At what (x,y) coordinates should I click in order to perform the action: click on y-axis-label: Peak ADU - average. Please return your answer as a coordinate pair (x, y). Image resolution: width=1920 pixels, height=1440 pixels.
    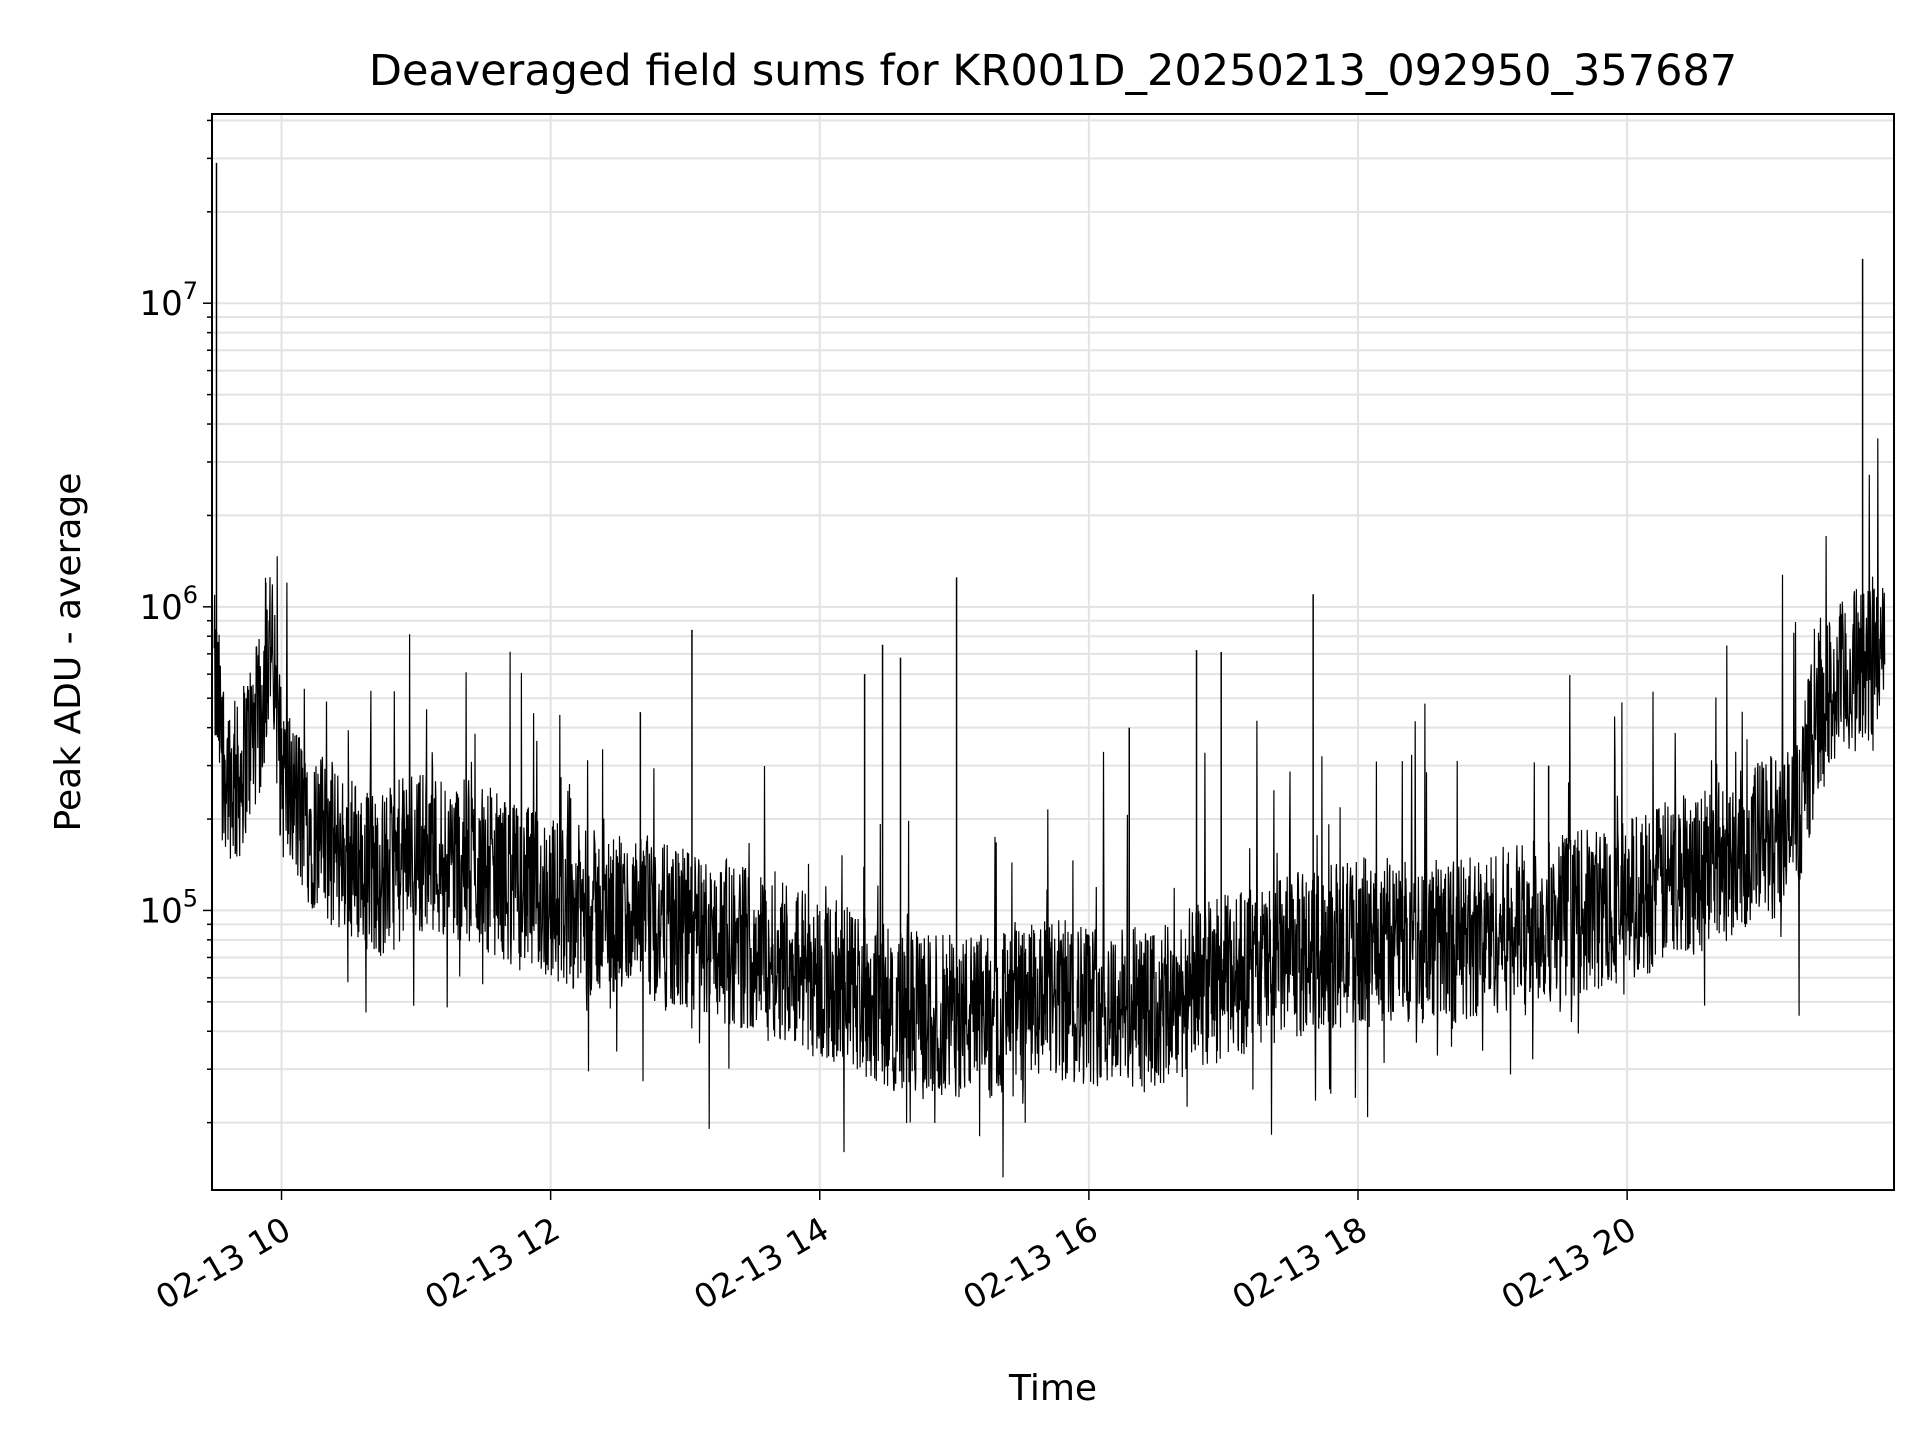
    Looking at the image, I should click on (68, 652).